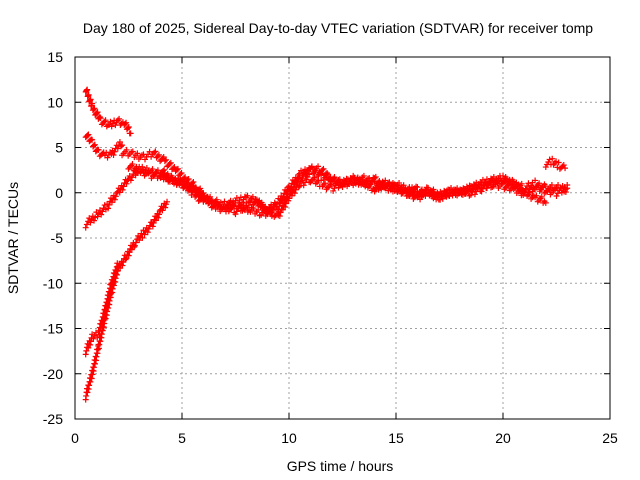 The image size is (640, 480). I want to click on x-tick-label: 15, so click(396, 438).